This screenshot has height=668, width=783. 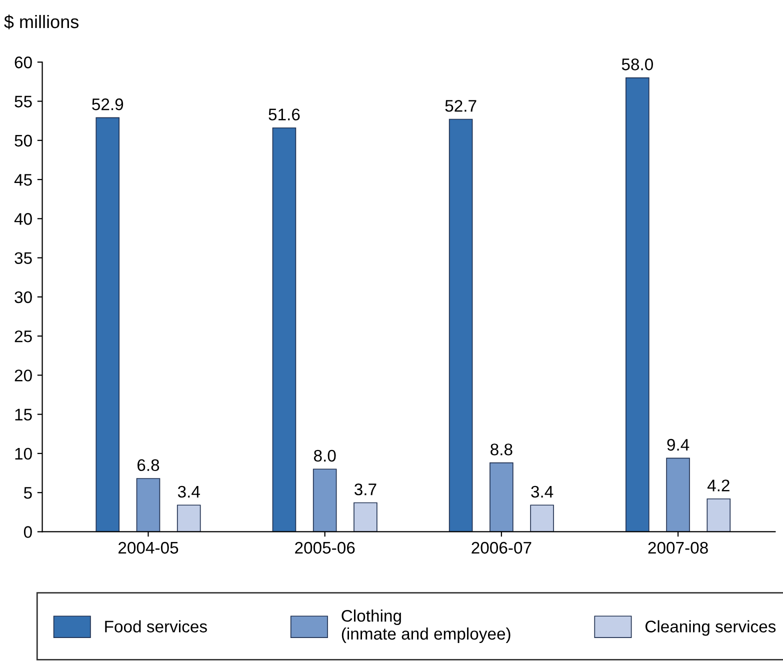 I want to click on data-label: 58.0, so click(x=637, y=64).